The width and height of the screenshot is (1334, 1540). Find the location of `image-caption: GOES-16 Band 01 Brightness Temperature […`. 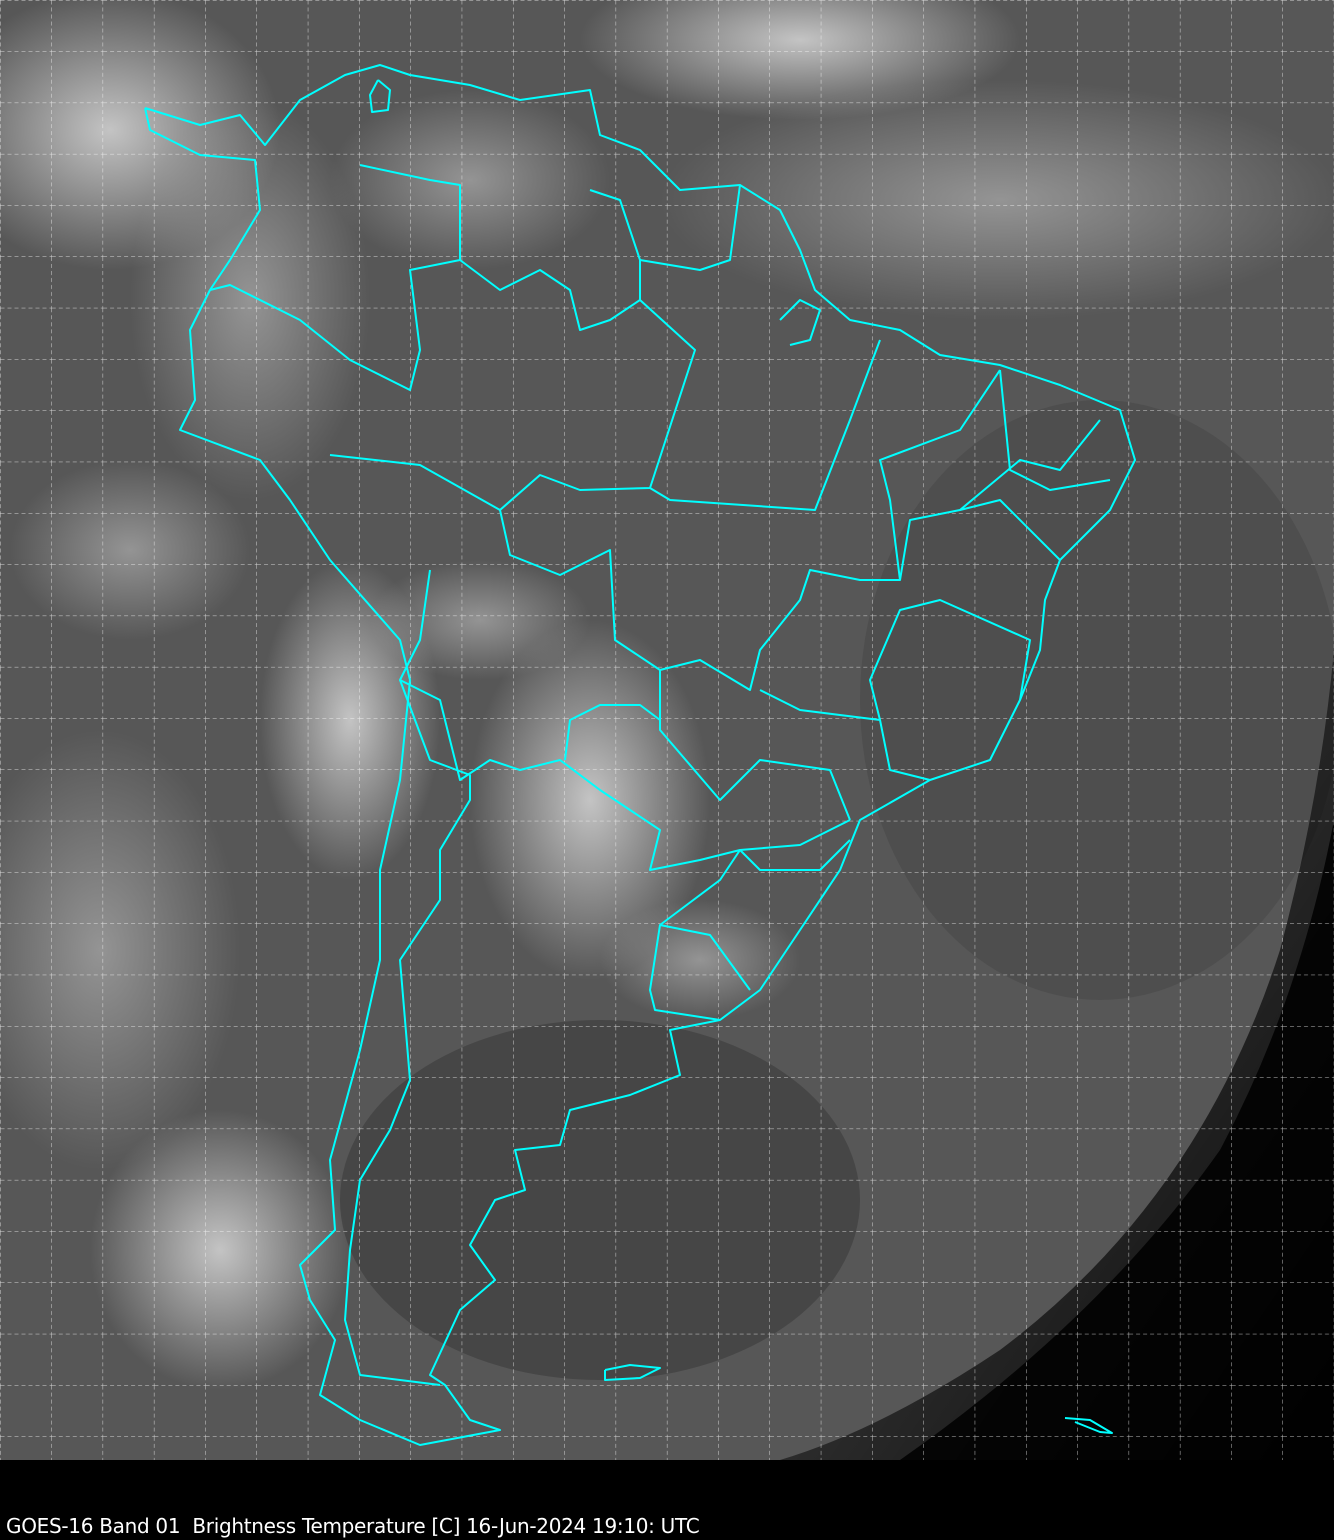

image-caption: GOES-16 Band 01 Brightness Temperature [… is located at coordinates (353, 1526).